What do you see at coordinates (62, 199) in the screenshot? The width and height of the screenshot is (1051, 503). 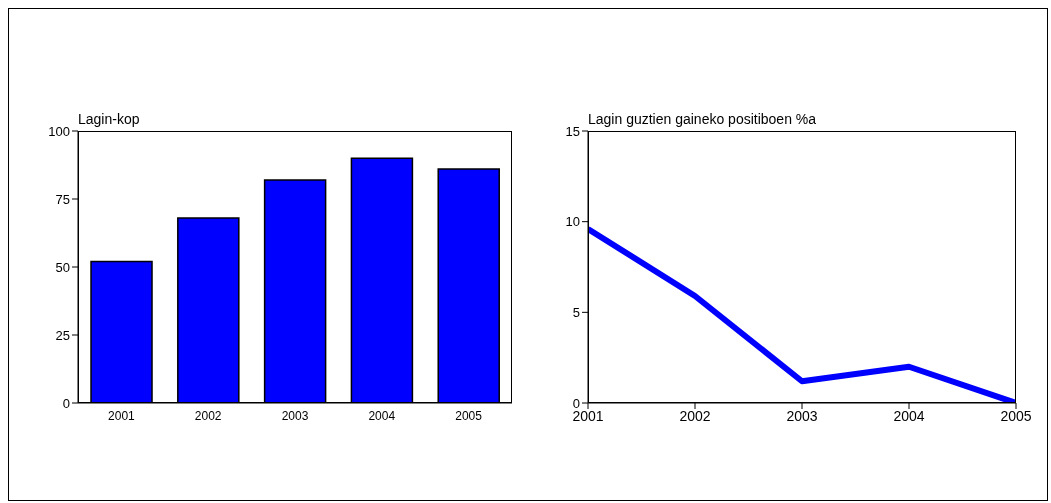 I see `y-tick-label: 75` at bounding box center [62, 199].